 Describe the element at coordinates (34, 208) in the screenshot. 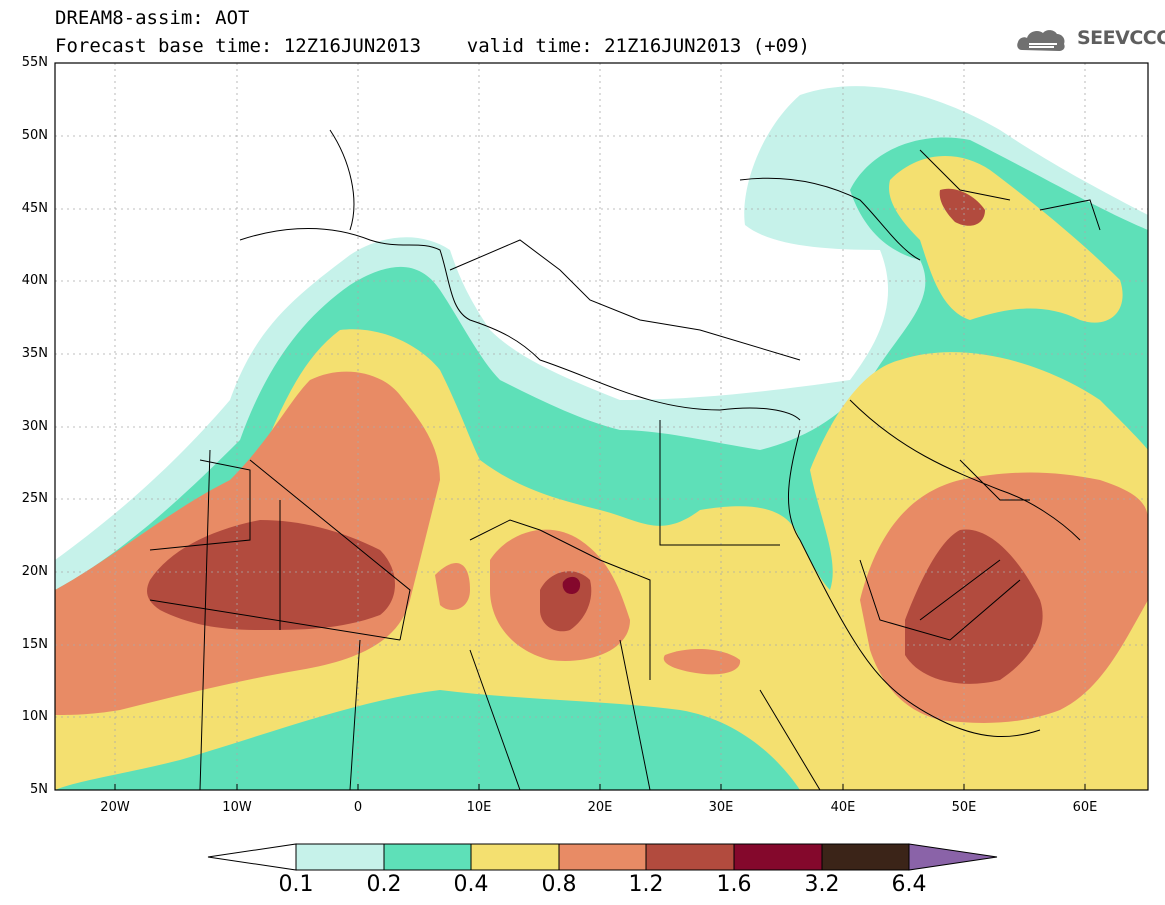

I see `lat-label: 45N` at that location.